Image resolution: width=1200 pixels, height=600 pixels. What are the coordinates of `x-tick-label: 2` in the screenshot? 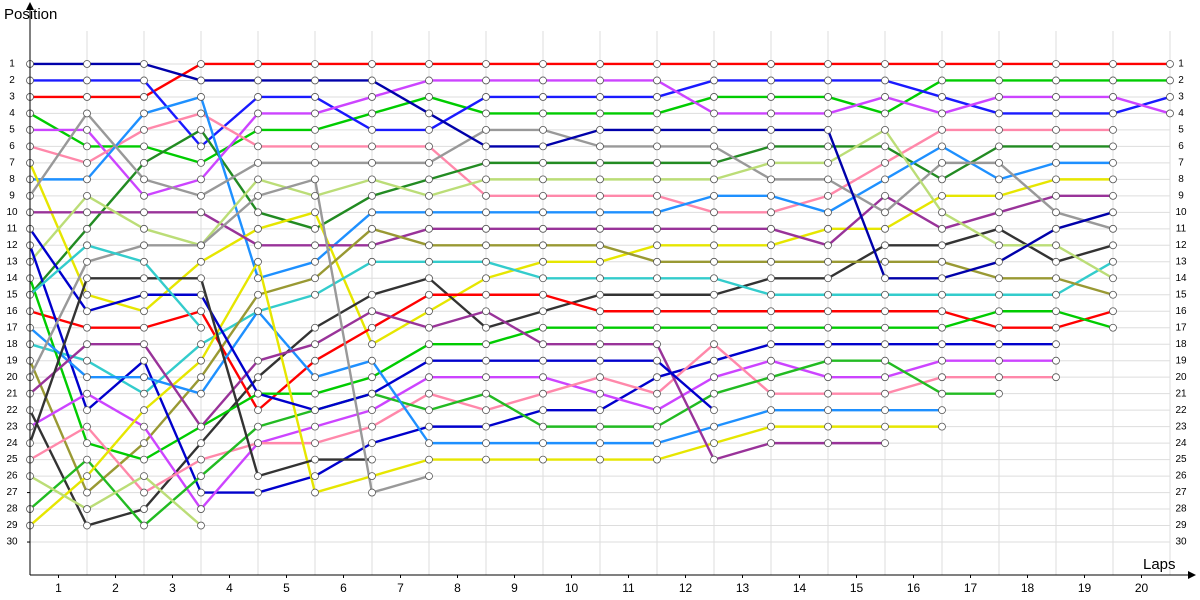 It's located at (115, 588).